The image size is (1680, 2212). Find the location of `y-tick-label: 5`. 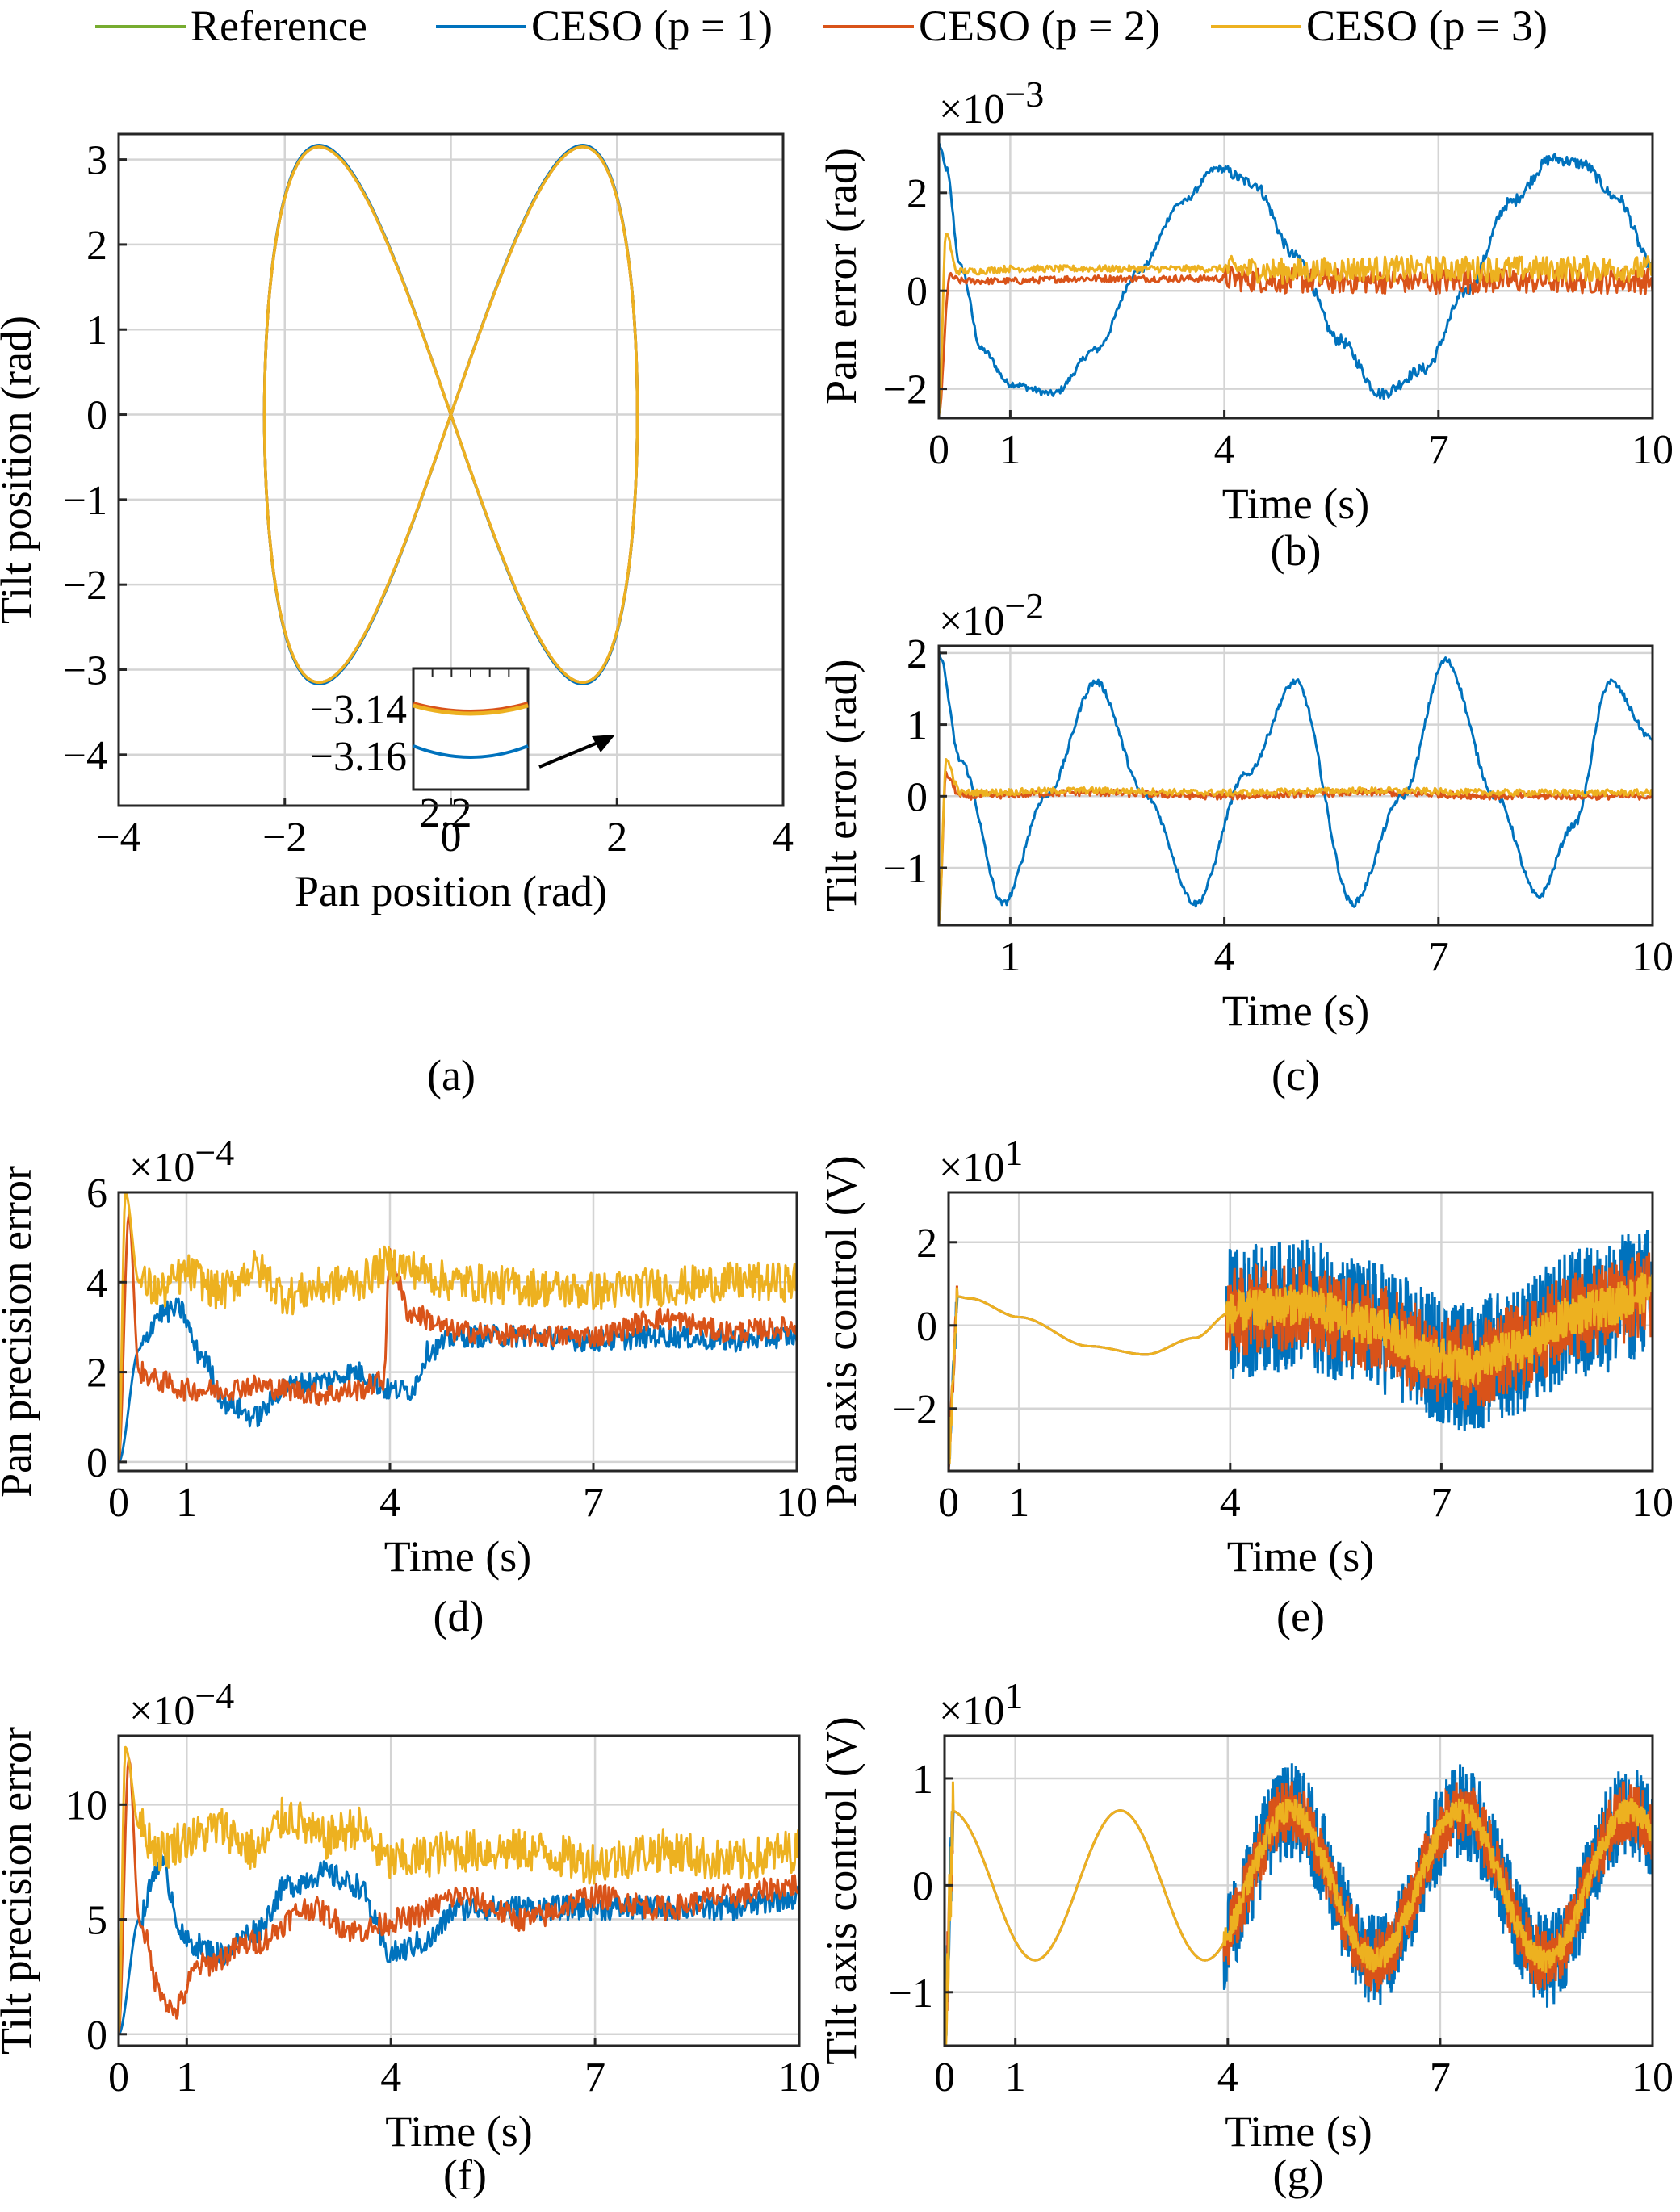

y-tick-label: 5 is located at coordinates (96, 1921).